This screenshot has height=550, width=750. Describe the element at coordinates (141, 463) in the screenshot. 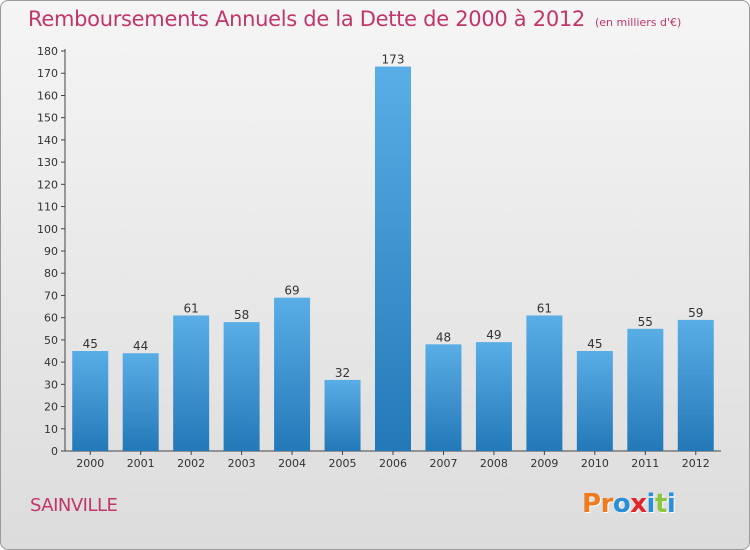

I see `x-tick-label: 2001` at that location.